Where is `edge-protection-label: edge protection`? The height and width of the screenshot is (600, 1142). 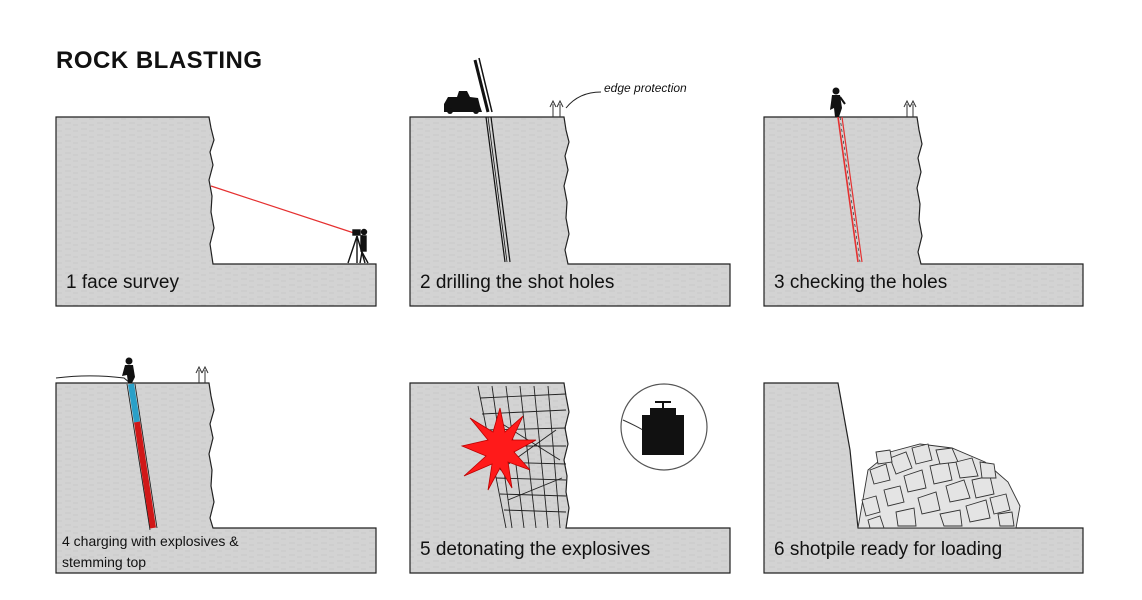 edge-protection-label: edge protection is located at coordinates (645, 88).